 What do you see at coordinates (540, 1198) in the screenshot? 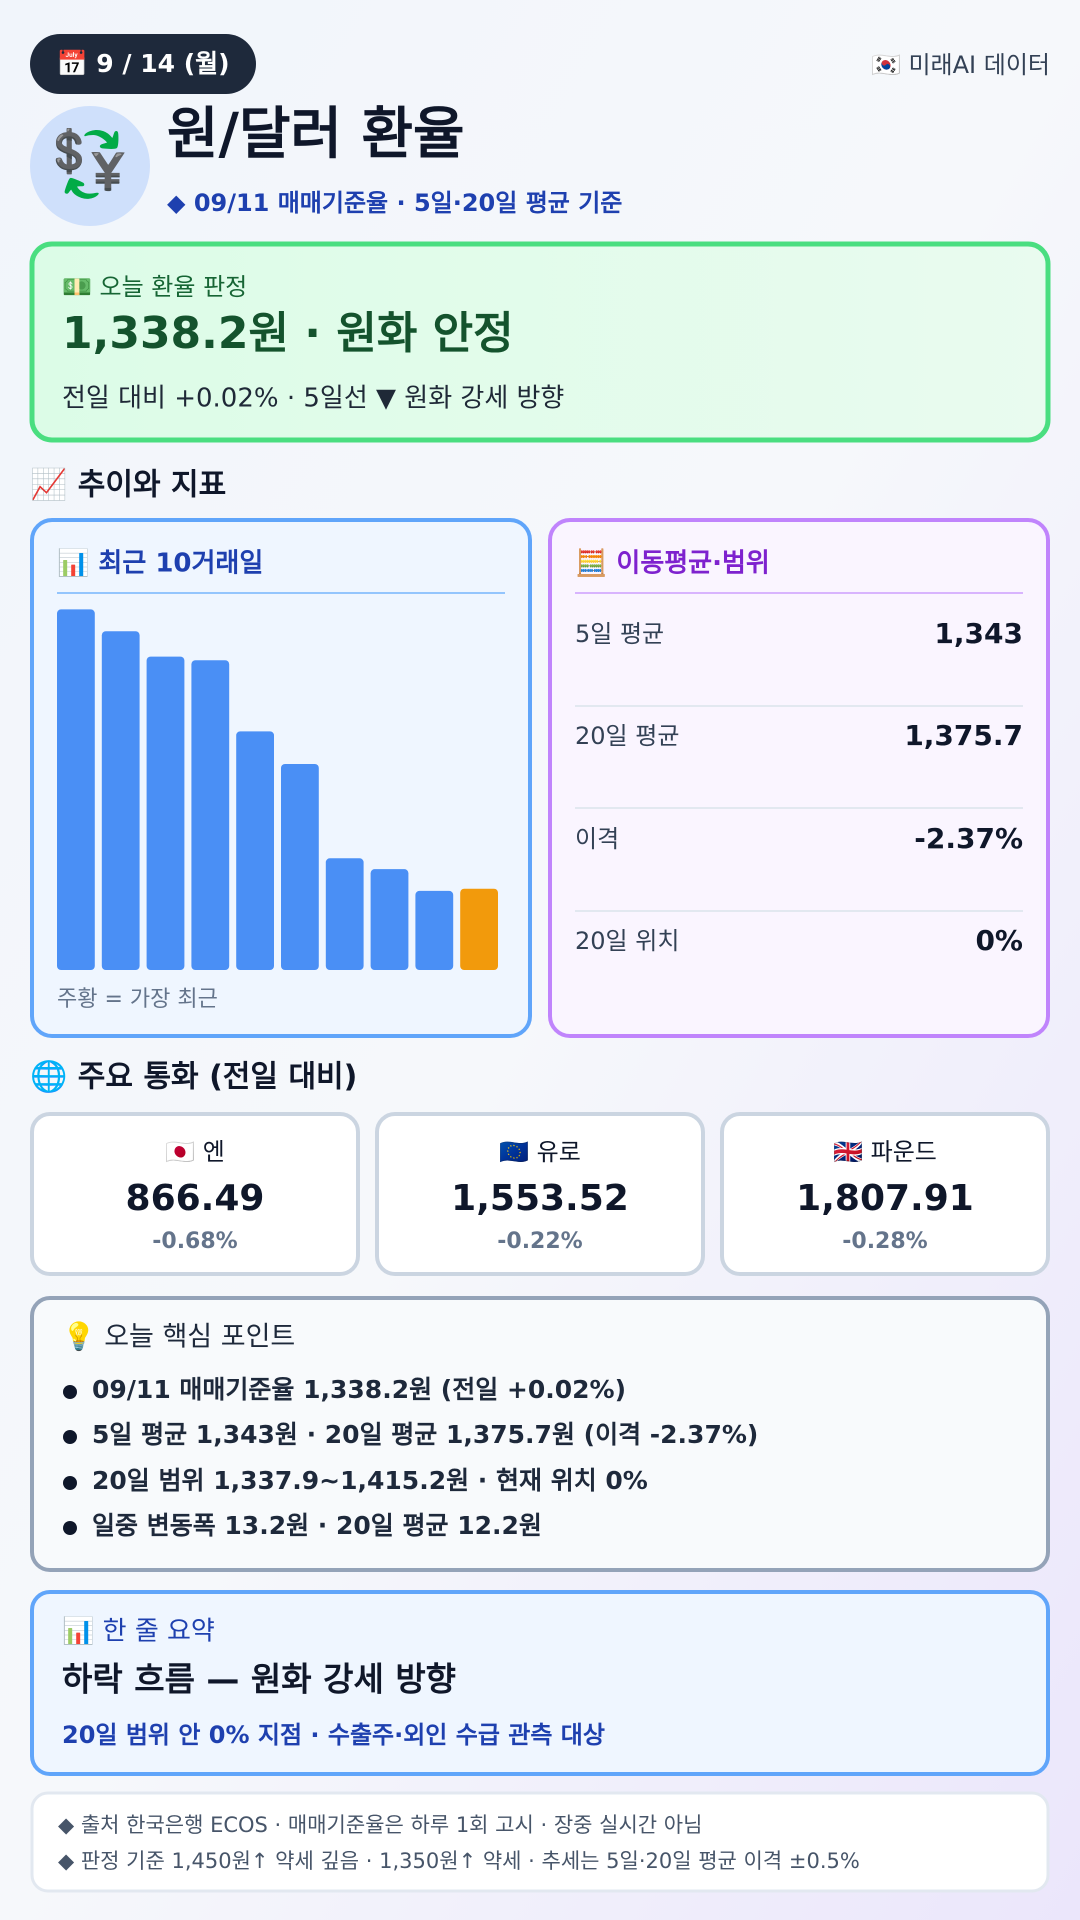
I see `currency-value: 1,553.52` at bounding box center [540, 1198].